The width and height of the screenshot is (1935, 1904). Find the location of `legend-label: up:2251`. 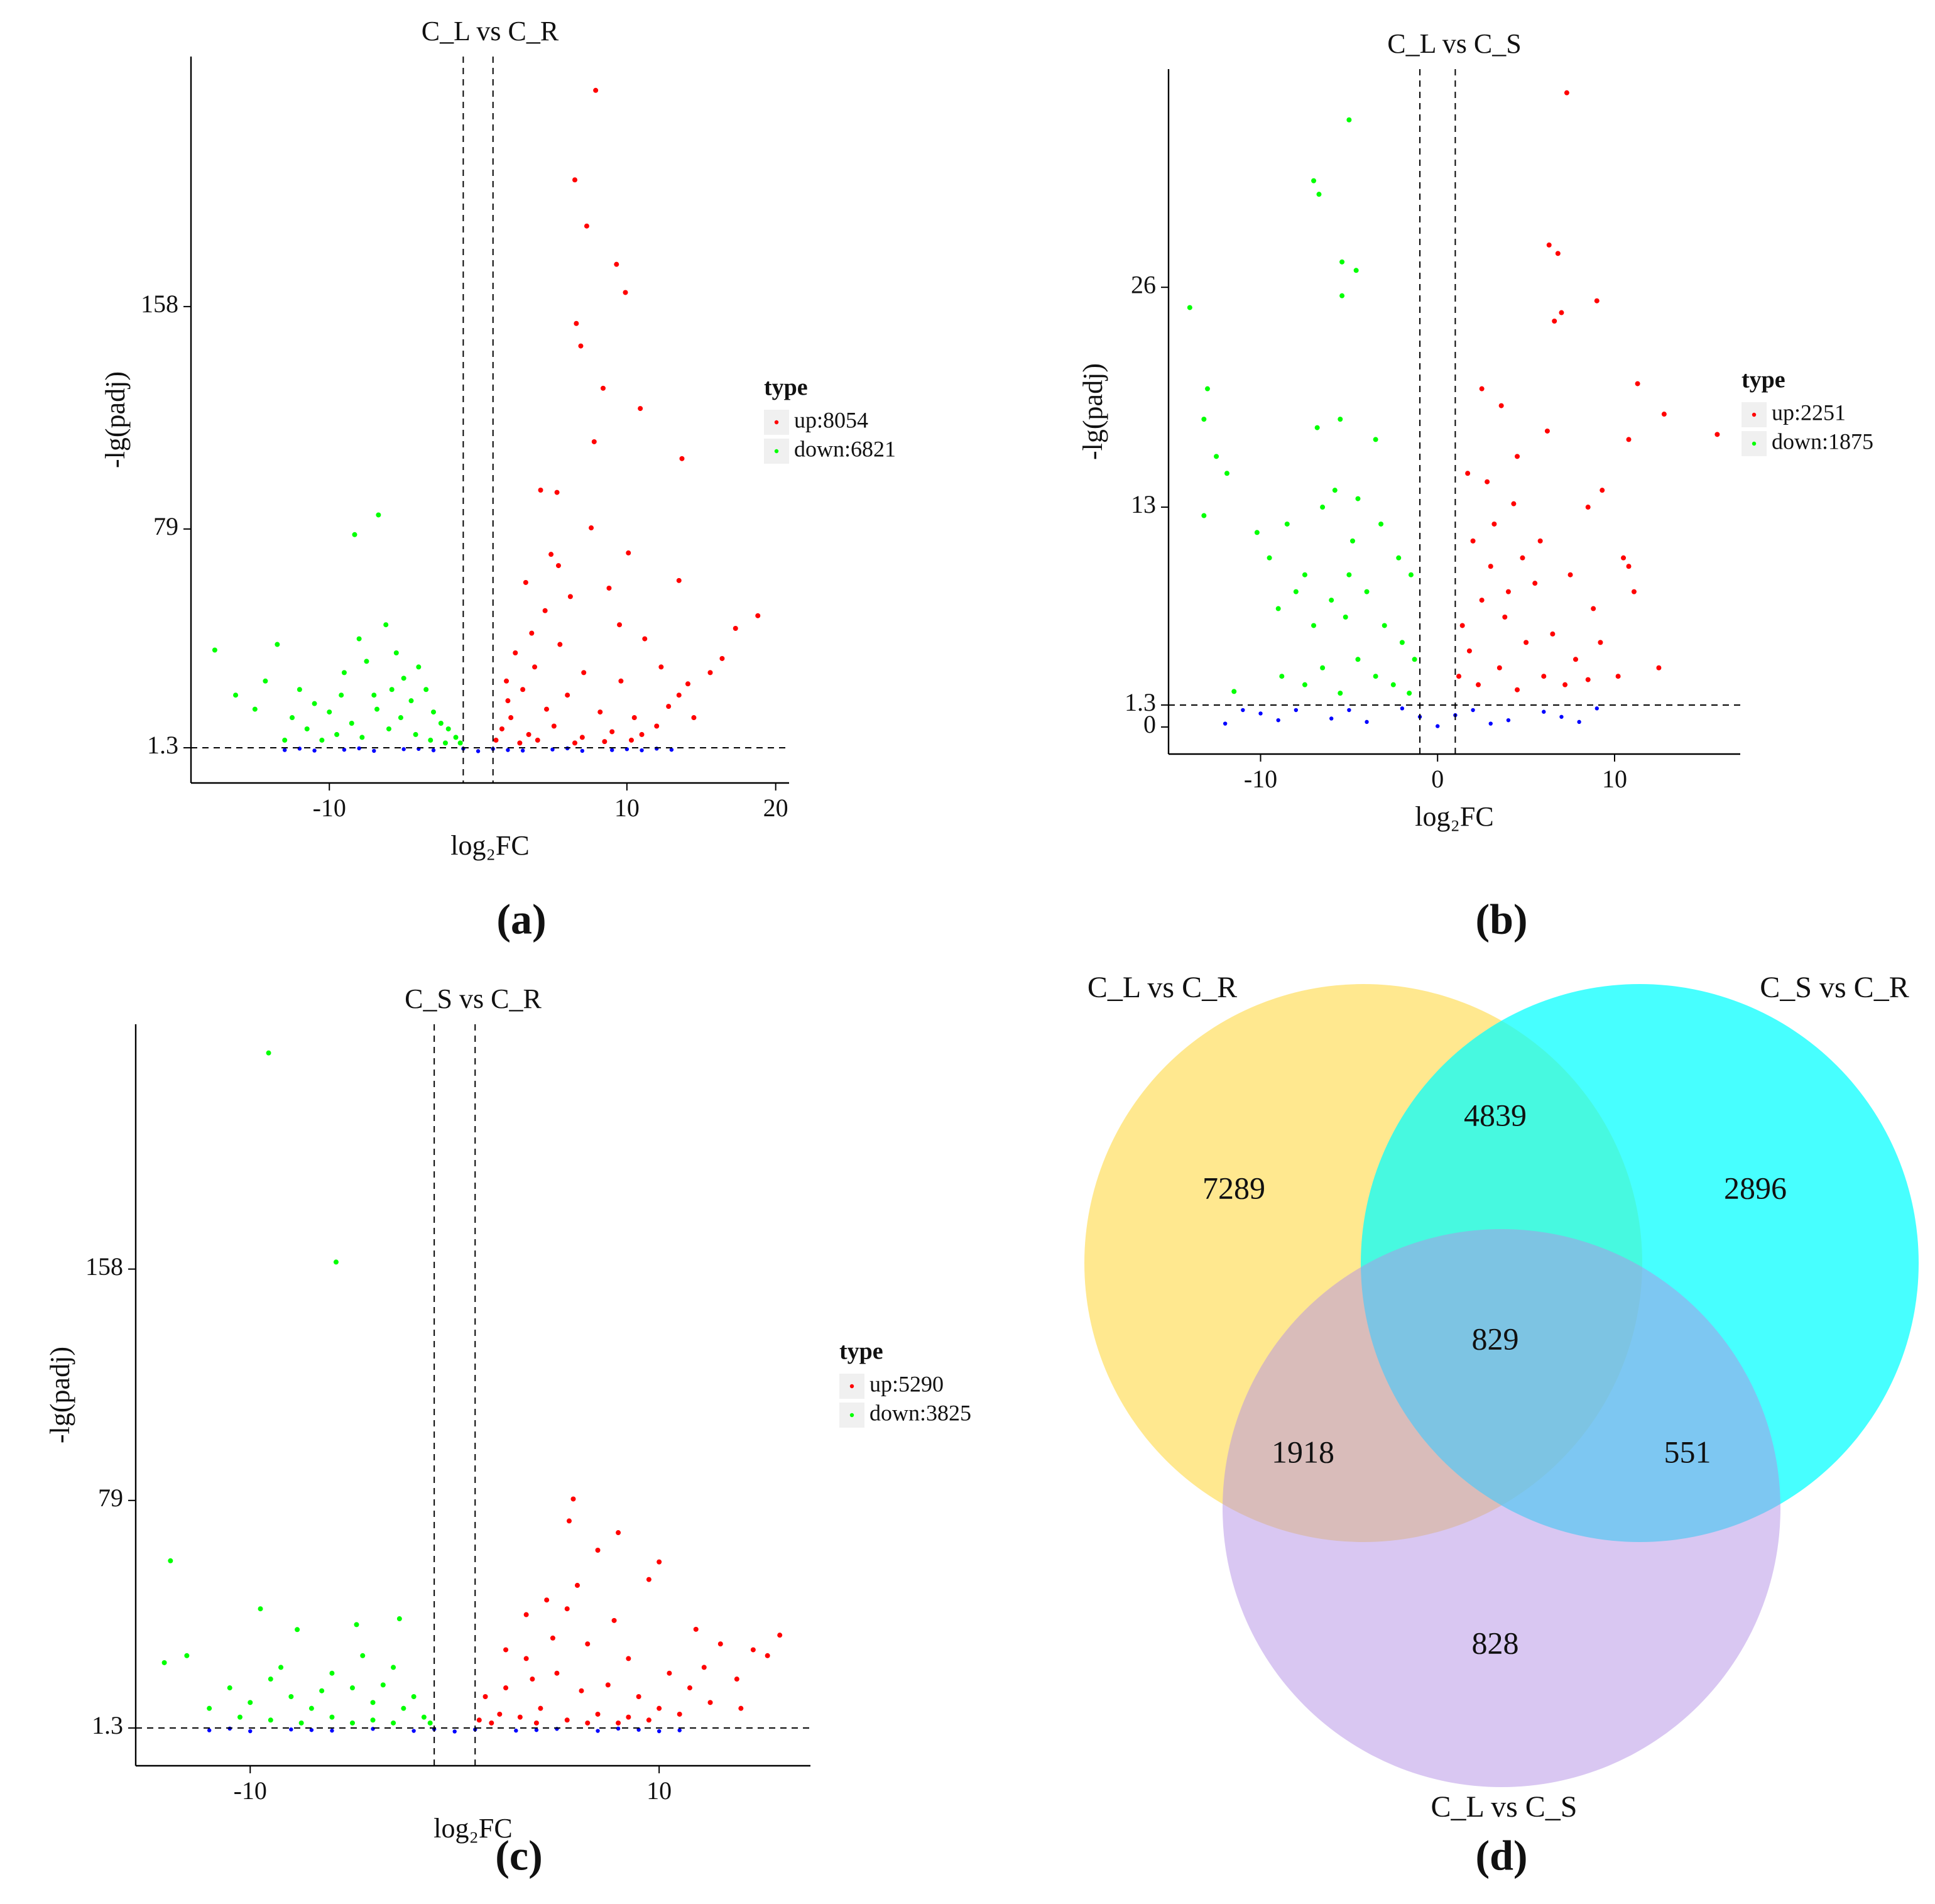

legend-label: up:2251 is located at coordinates (1809, 412).